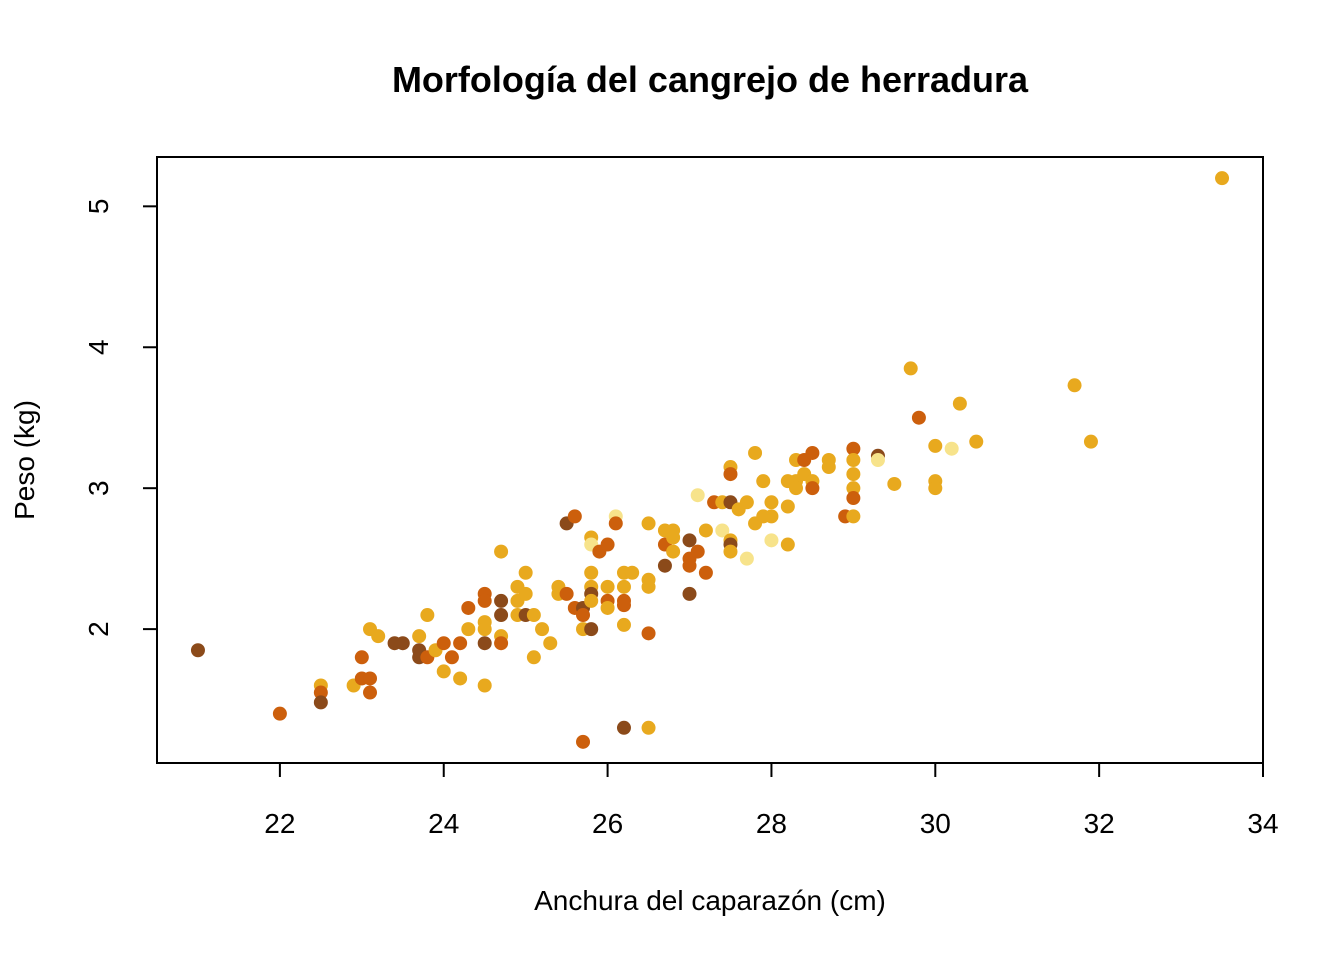 The image size is (1344, 960). What do you see at coordinates (710, 79) in the screenshot?
I see `chart-title: Morfología del cangrejo de herradura` at bounding box center [710, 79].